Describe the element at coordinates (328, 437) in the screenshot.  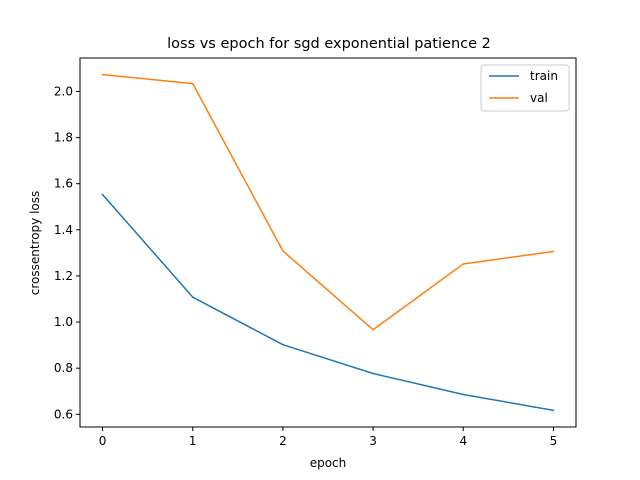
I see `x-axis: 0 1 2 3 4 5` at that location.